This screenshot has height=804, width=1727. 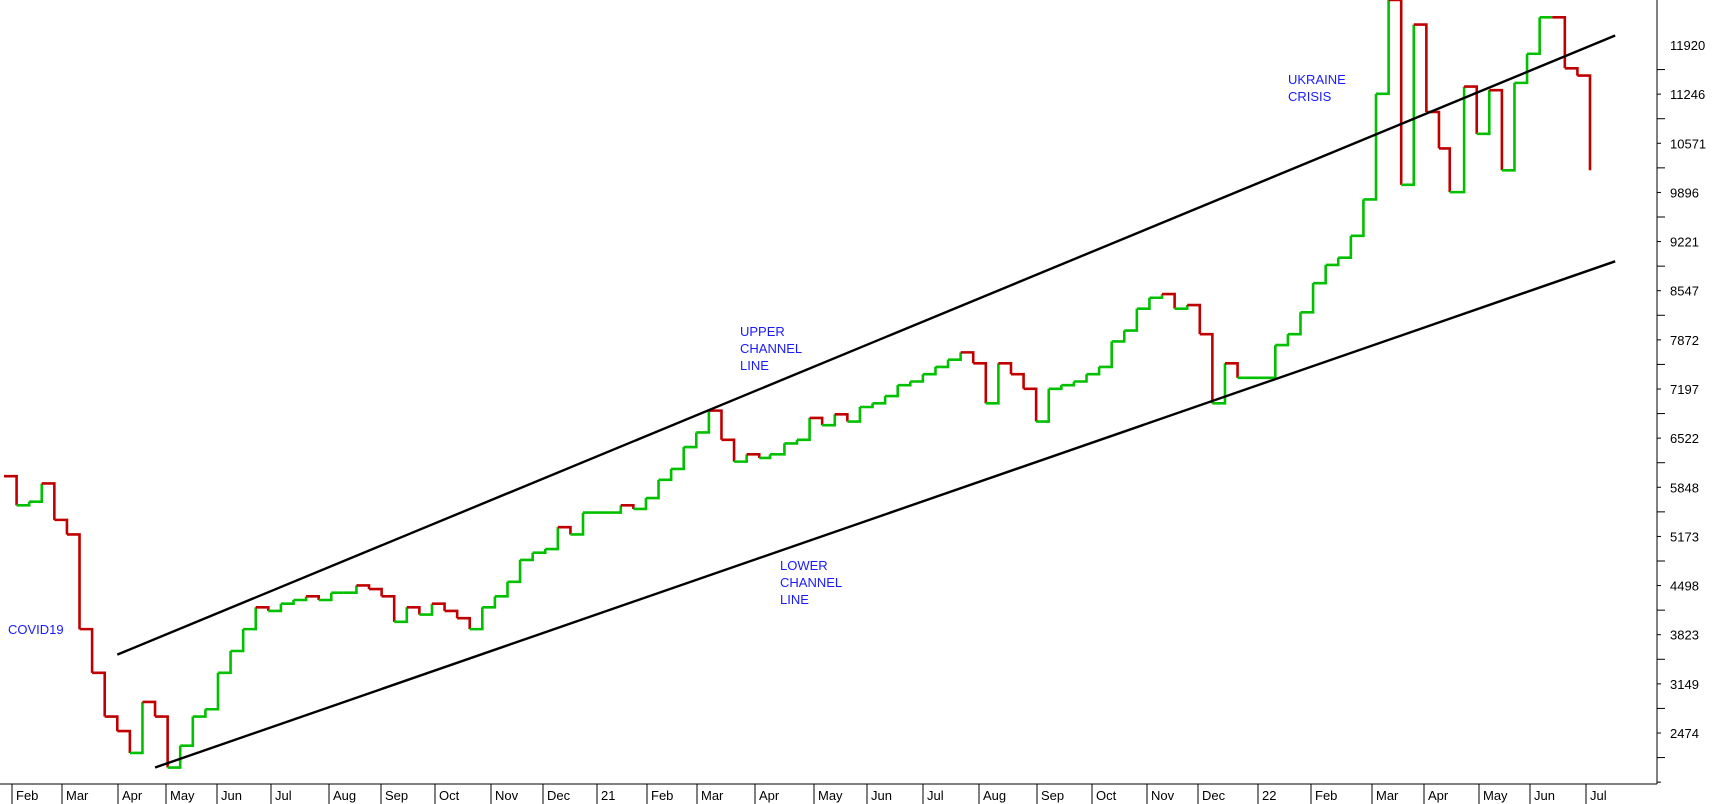 I want to click on y-tick-label: 6522, so click(x=1684, y=438).